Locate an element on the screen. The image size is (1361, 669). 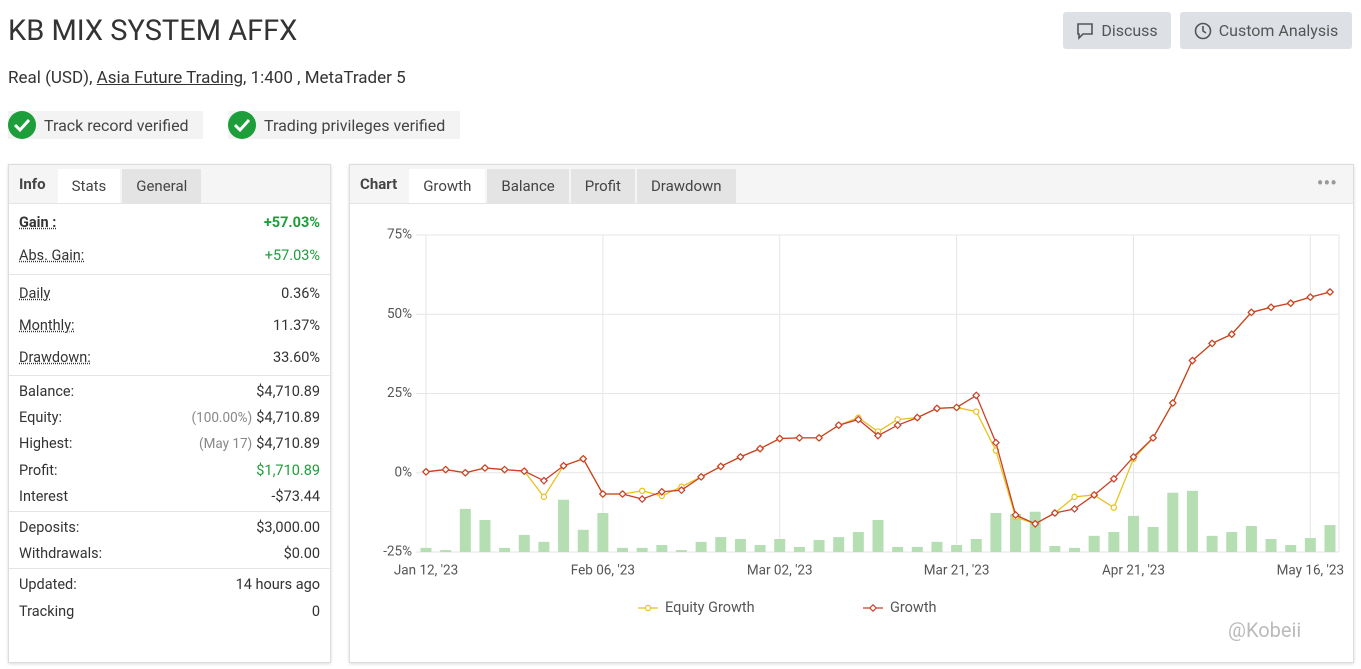
tab: Drawdown is located at coordinates (686, 186).